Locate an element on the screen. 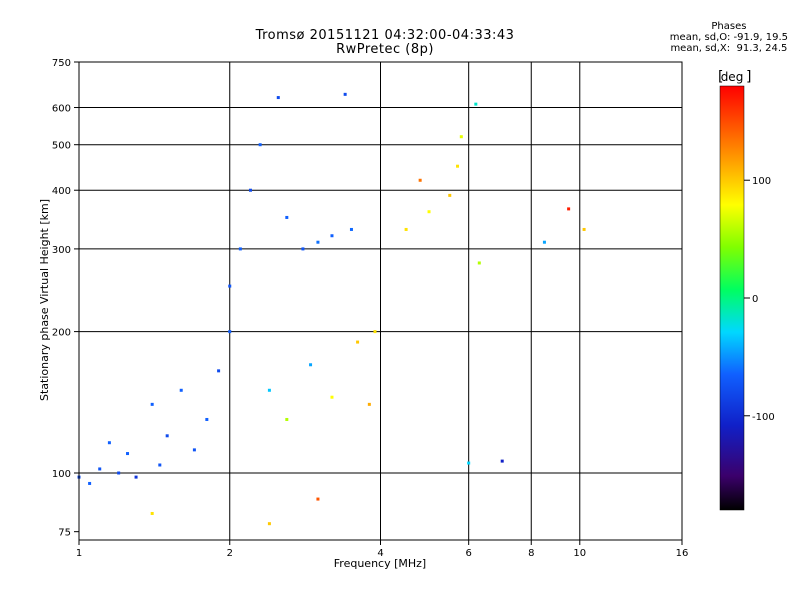 The height and width of the screenshot is (600, 800). y-tick-label: 100 is located at coordinates (61, 474).